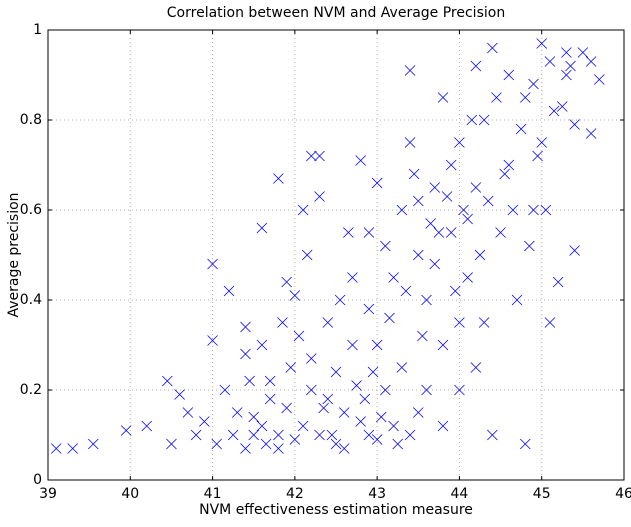 The height and width of the screenshot is (527, 631). Describe the element at coordinates (31, 120) in the screenshot. I see `y-tick-label: 0.8` at that location.